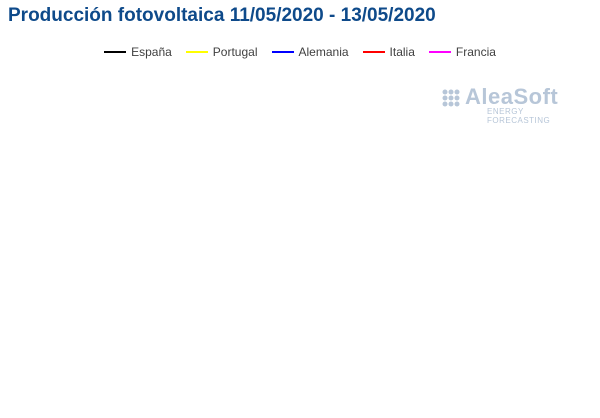 This screenshot has height=418, width=600. Describe the element at coordinates (60, 287) in the screenshot. I see `y-tick-label: 5000` at that location.